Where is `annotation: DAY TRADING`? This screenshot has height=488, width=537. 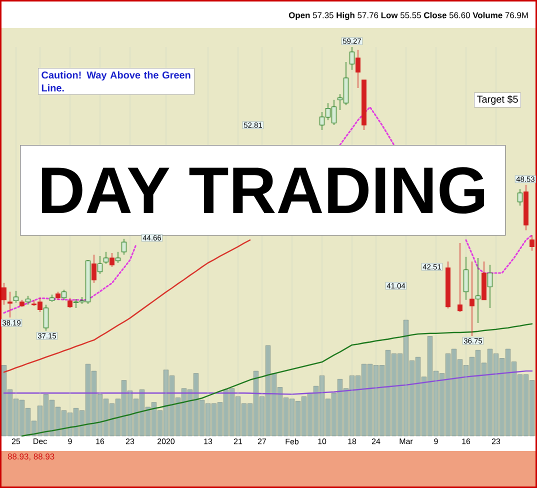 annotation: DAY TRADING is located at coordinates (263, 190).